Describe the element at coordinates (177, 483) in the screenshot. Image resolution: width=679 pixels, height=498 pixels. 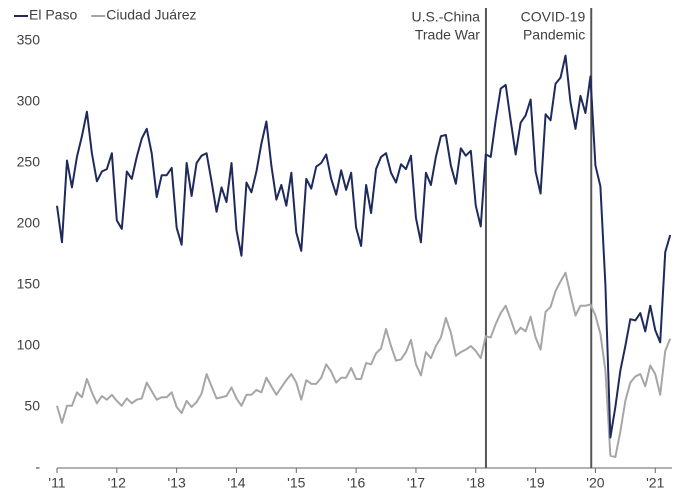
I see `x-tick-label: '13` at that location.